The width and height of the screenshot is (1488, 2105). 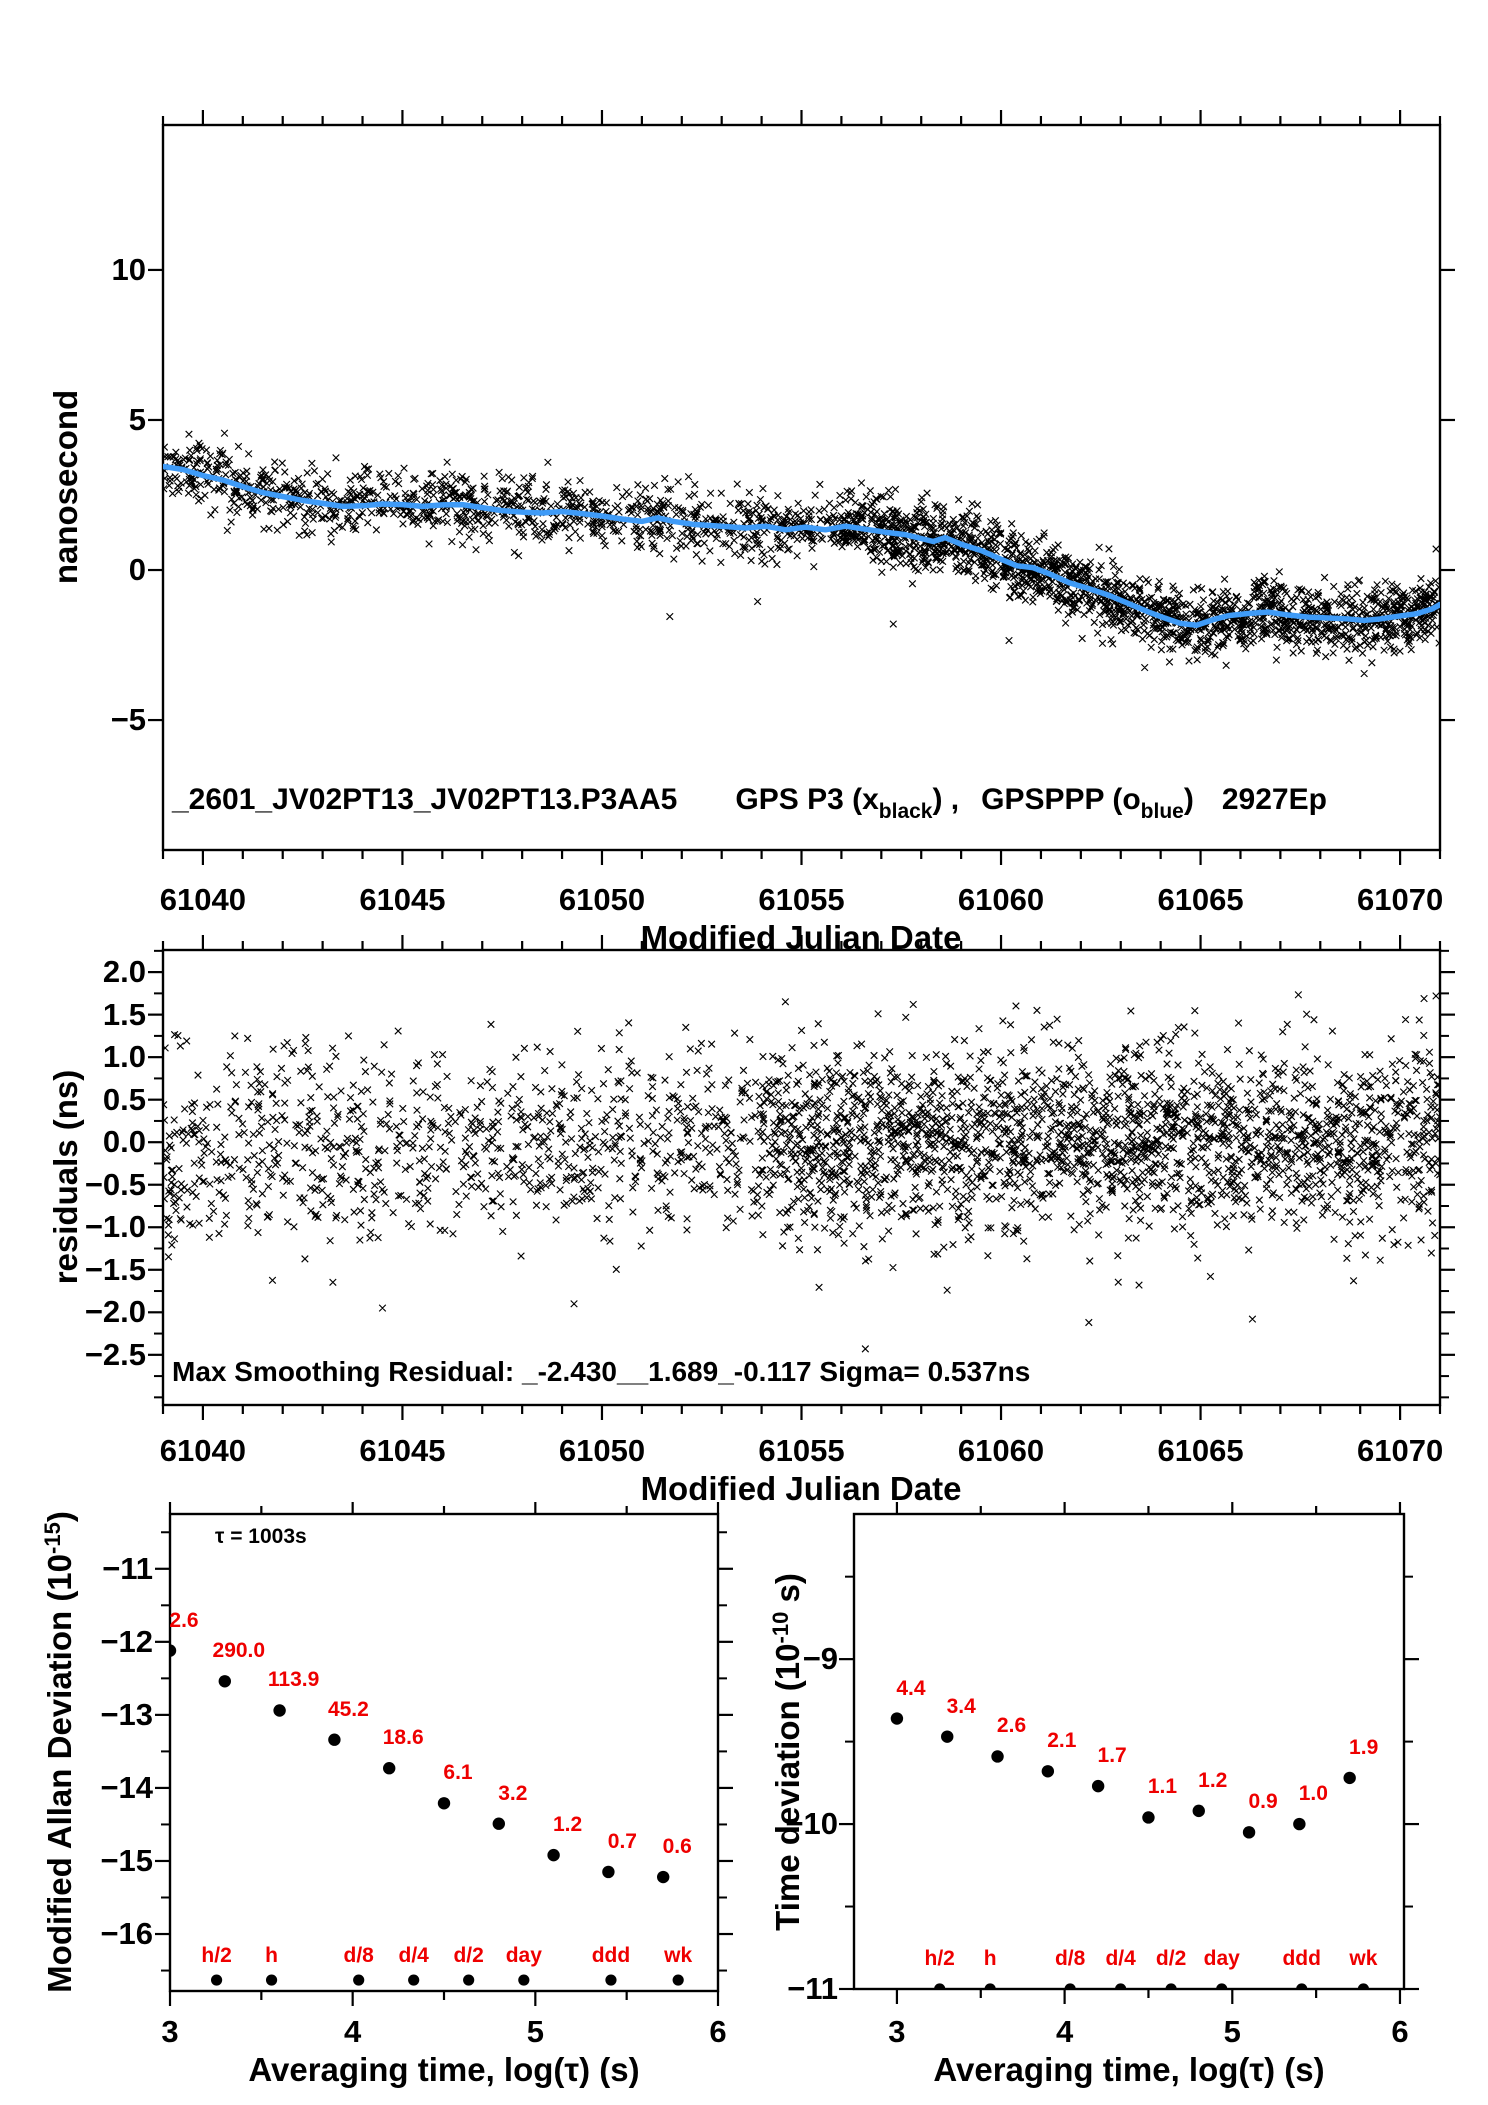 What do you see at coordinates (1200, 899) in the screenshot?
I see `panel1-x-tick-label: 61065` at bounding box center [1200, 899].